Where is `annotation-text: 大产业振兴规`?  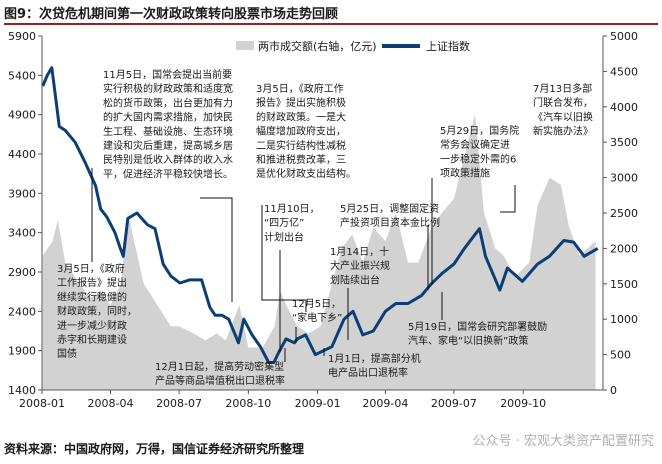 annotation-text: 大产业振兴规 is located at coordinates (360, 265).